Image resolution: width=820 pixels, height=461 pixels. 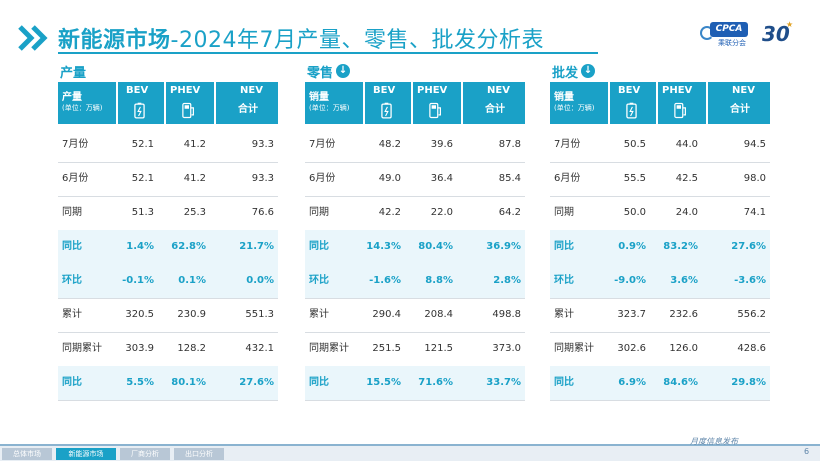 I want to click on phev-value: 83.2%, so click(x=680, y=246).